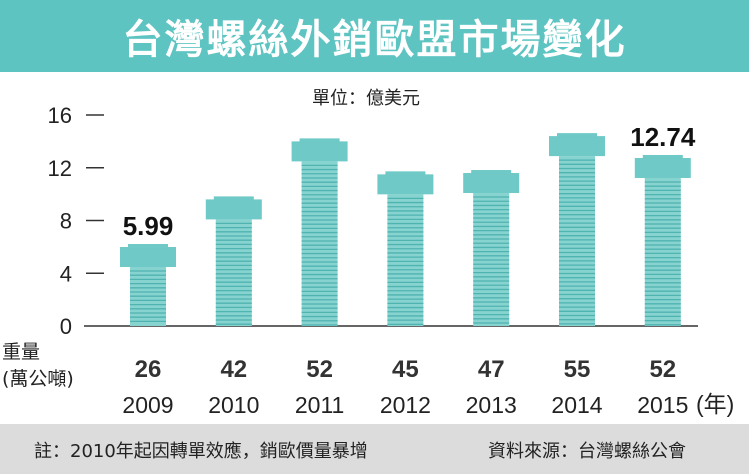  Describe the element at coordinates (319, 369) in the screenshot. I see `weight-value-2011: 52` at that location.